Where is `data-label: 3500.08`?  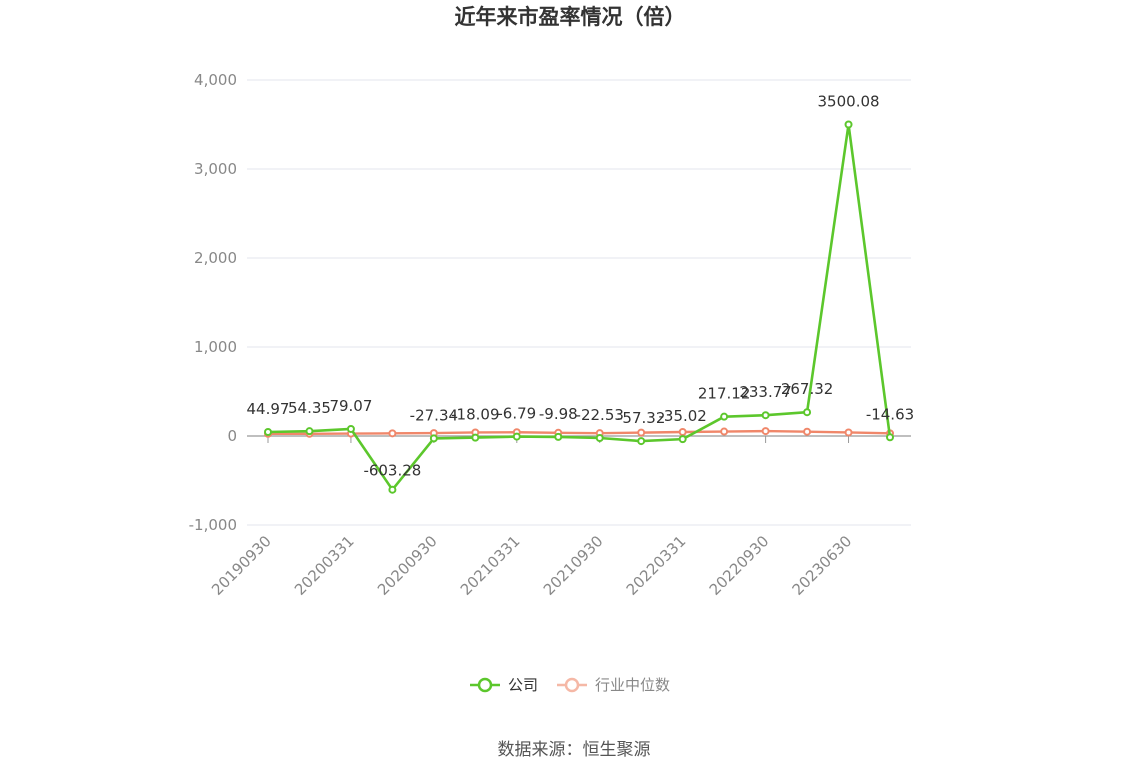
data-label: 3500.08 is located at coordinates (849, 101).